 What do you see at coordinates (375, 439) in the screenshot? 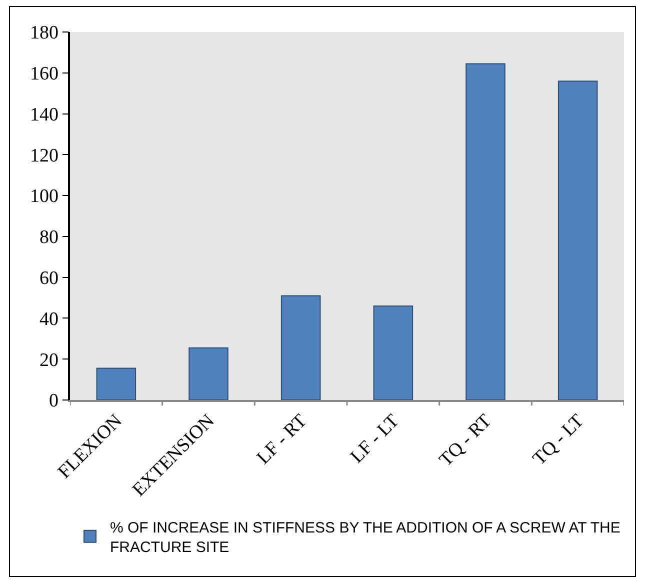
I see `x-tick-label: LF - LT` at bounding box center [375, 439].